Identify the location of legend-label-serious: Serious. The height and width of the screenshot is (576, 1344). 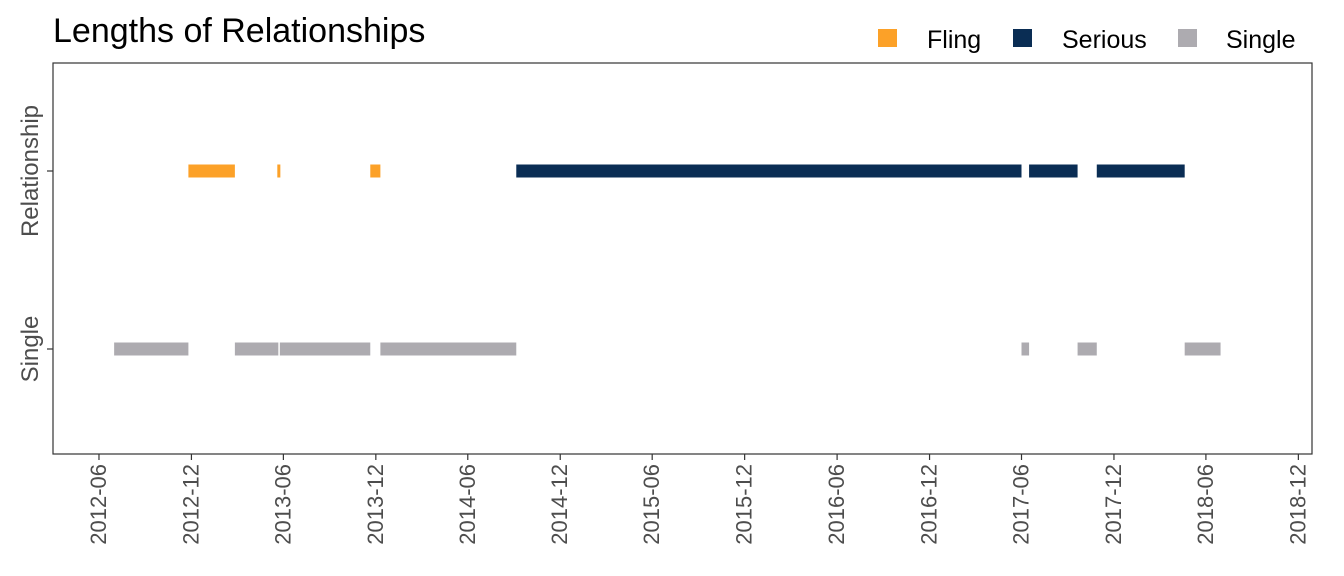
(1104, 40).